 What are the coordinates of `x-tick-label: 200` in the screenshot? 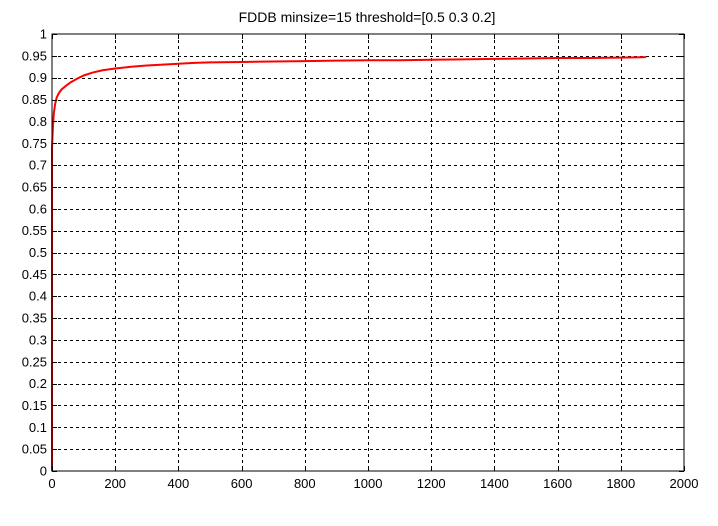 It's located at (115, 483).